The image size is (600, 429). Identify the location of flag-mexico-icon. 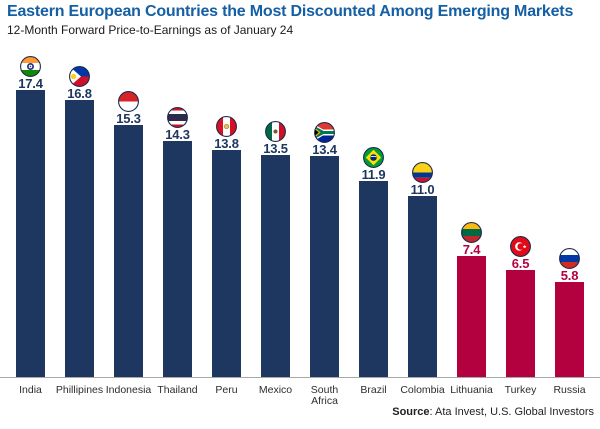
(275, 131).